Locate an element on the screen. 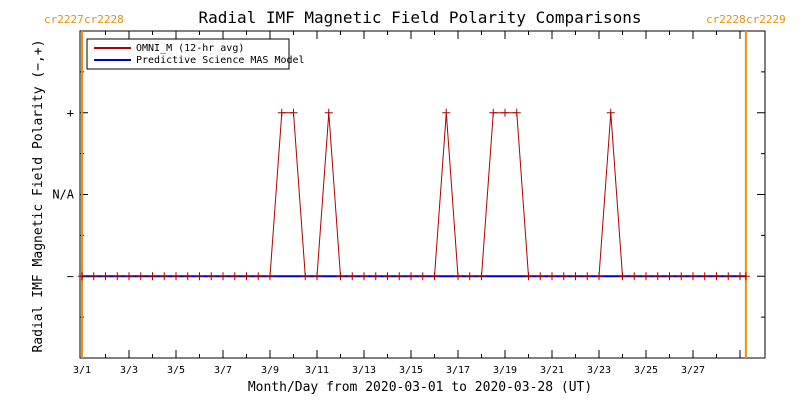 Image resolution: width=800 pixels, height=400 pixels. x-tick-label: 3/25 is located at coordinates (646, 370).